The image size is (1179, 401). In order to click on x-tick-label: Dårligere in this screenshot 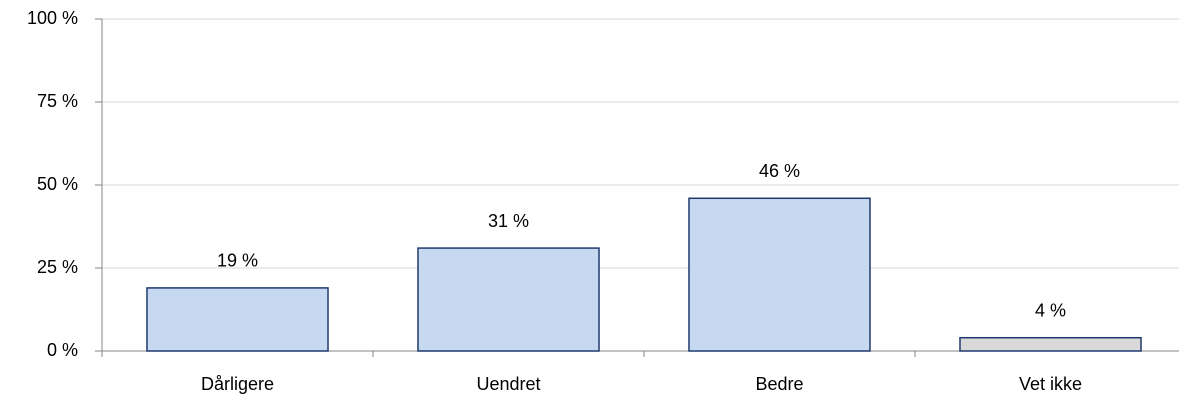, I will do `click(237, 384)`.